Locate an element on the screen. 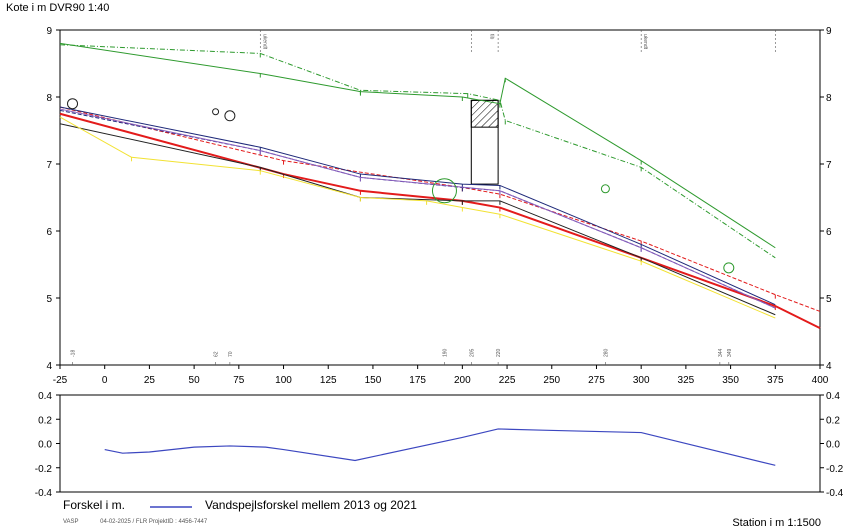 The width and height of the screenshot is (843, 531). x-tick-label: 400 is located at coordinates (820, 380).